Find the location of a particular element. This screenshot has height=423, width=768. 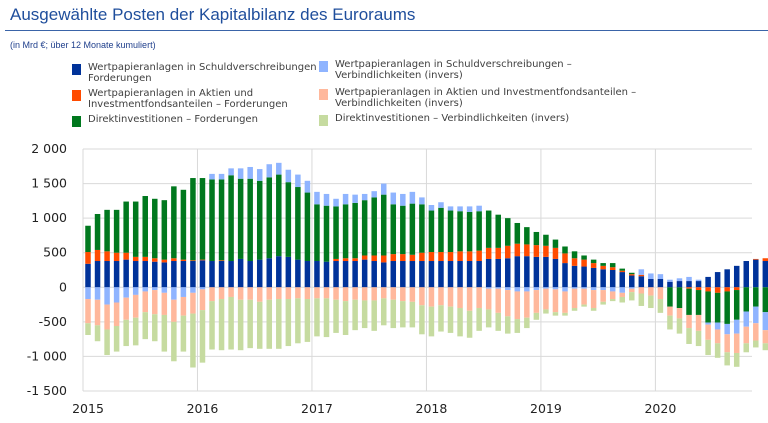

legend-item-fdi-assets: Direktinvestitionen – Forderungen is located at coordinates (222, 120).